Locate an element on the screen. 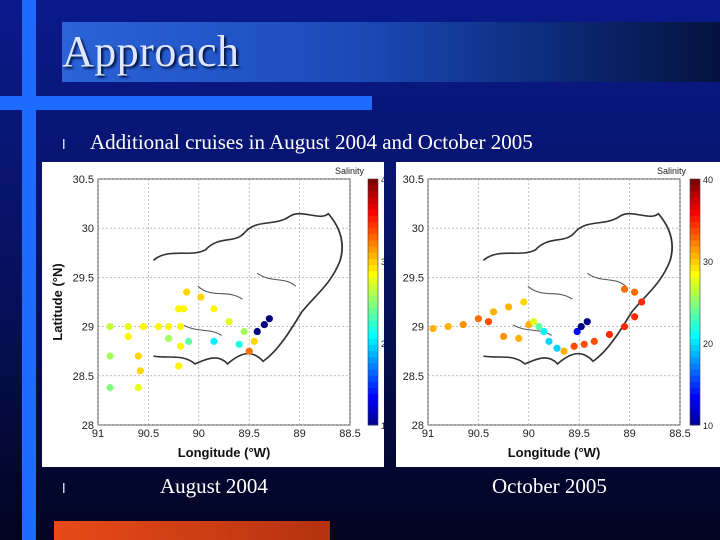 This screenshot has height=540, width=720. bottom-accent-bar is located at coordinates (192, 530).